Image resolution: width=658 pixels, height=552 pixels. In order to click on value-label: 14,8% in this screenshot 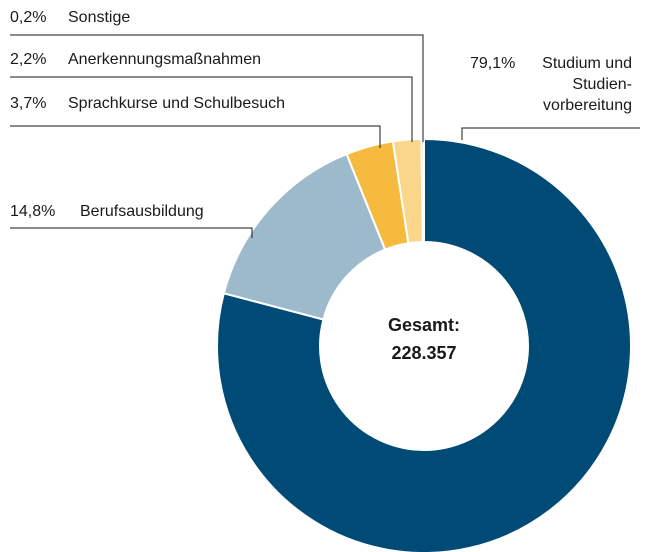, I will do `click(32, 211)`.